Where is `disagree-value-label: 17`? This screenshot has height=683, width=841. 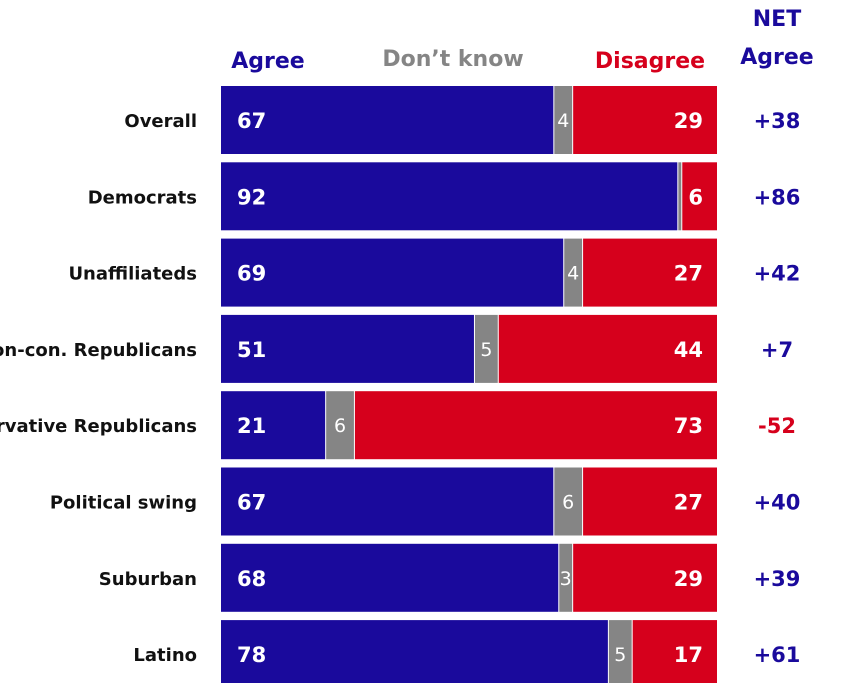 disagree-value-label: 17 is located at coordinates (688, 655).